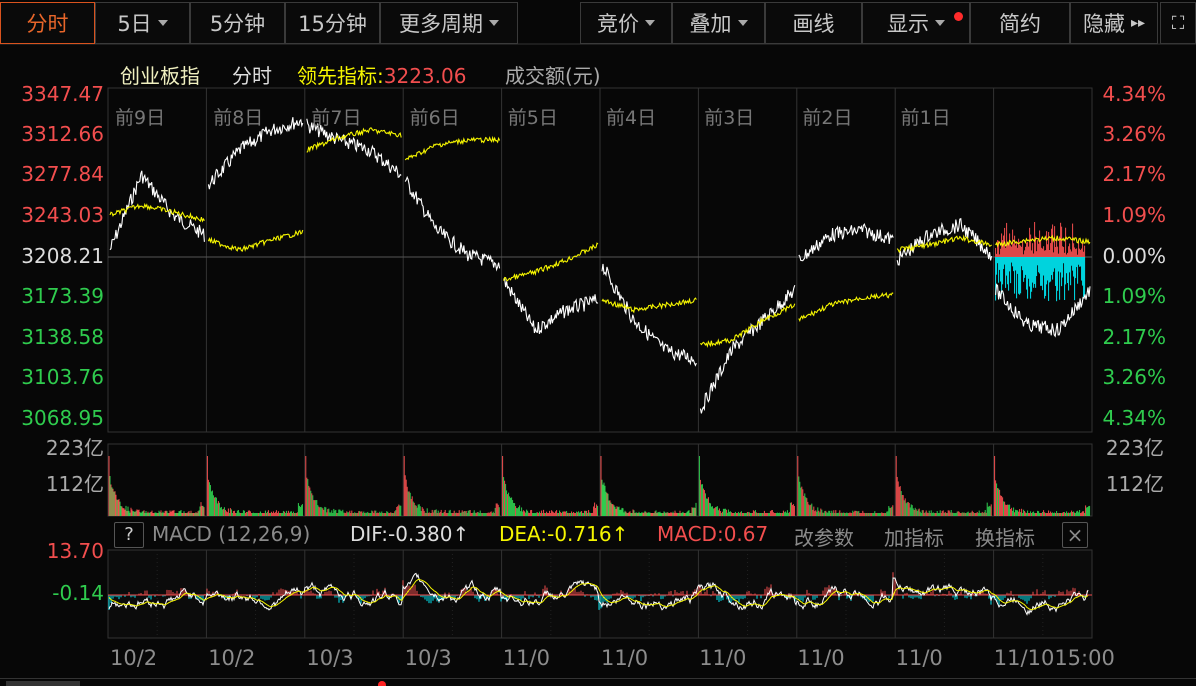 This screenshot has height=686, width=1196. Describe the element at coordinates (62, 174) in the screenshot. I see `price-tick: 3277.84` at that location.